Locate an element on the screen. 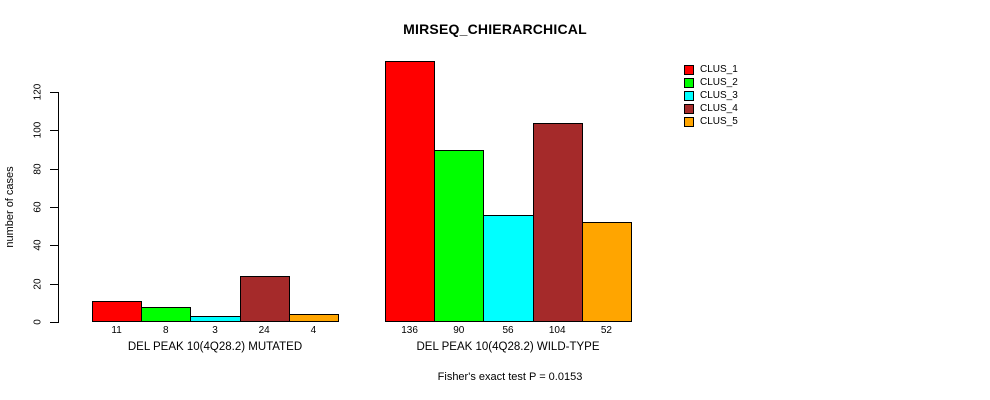  bar-clus_4-group1 is located at coordinates (264, 299).